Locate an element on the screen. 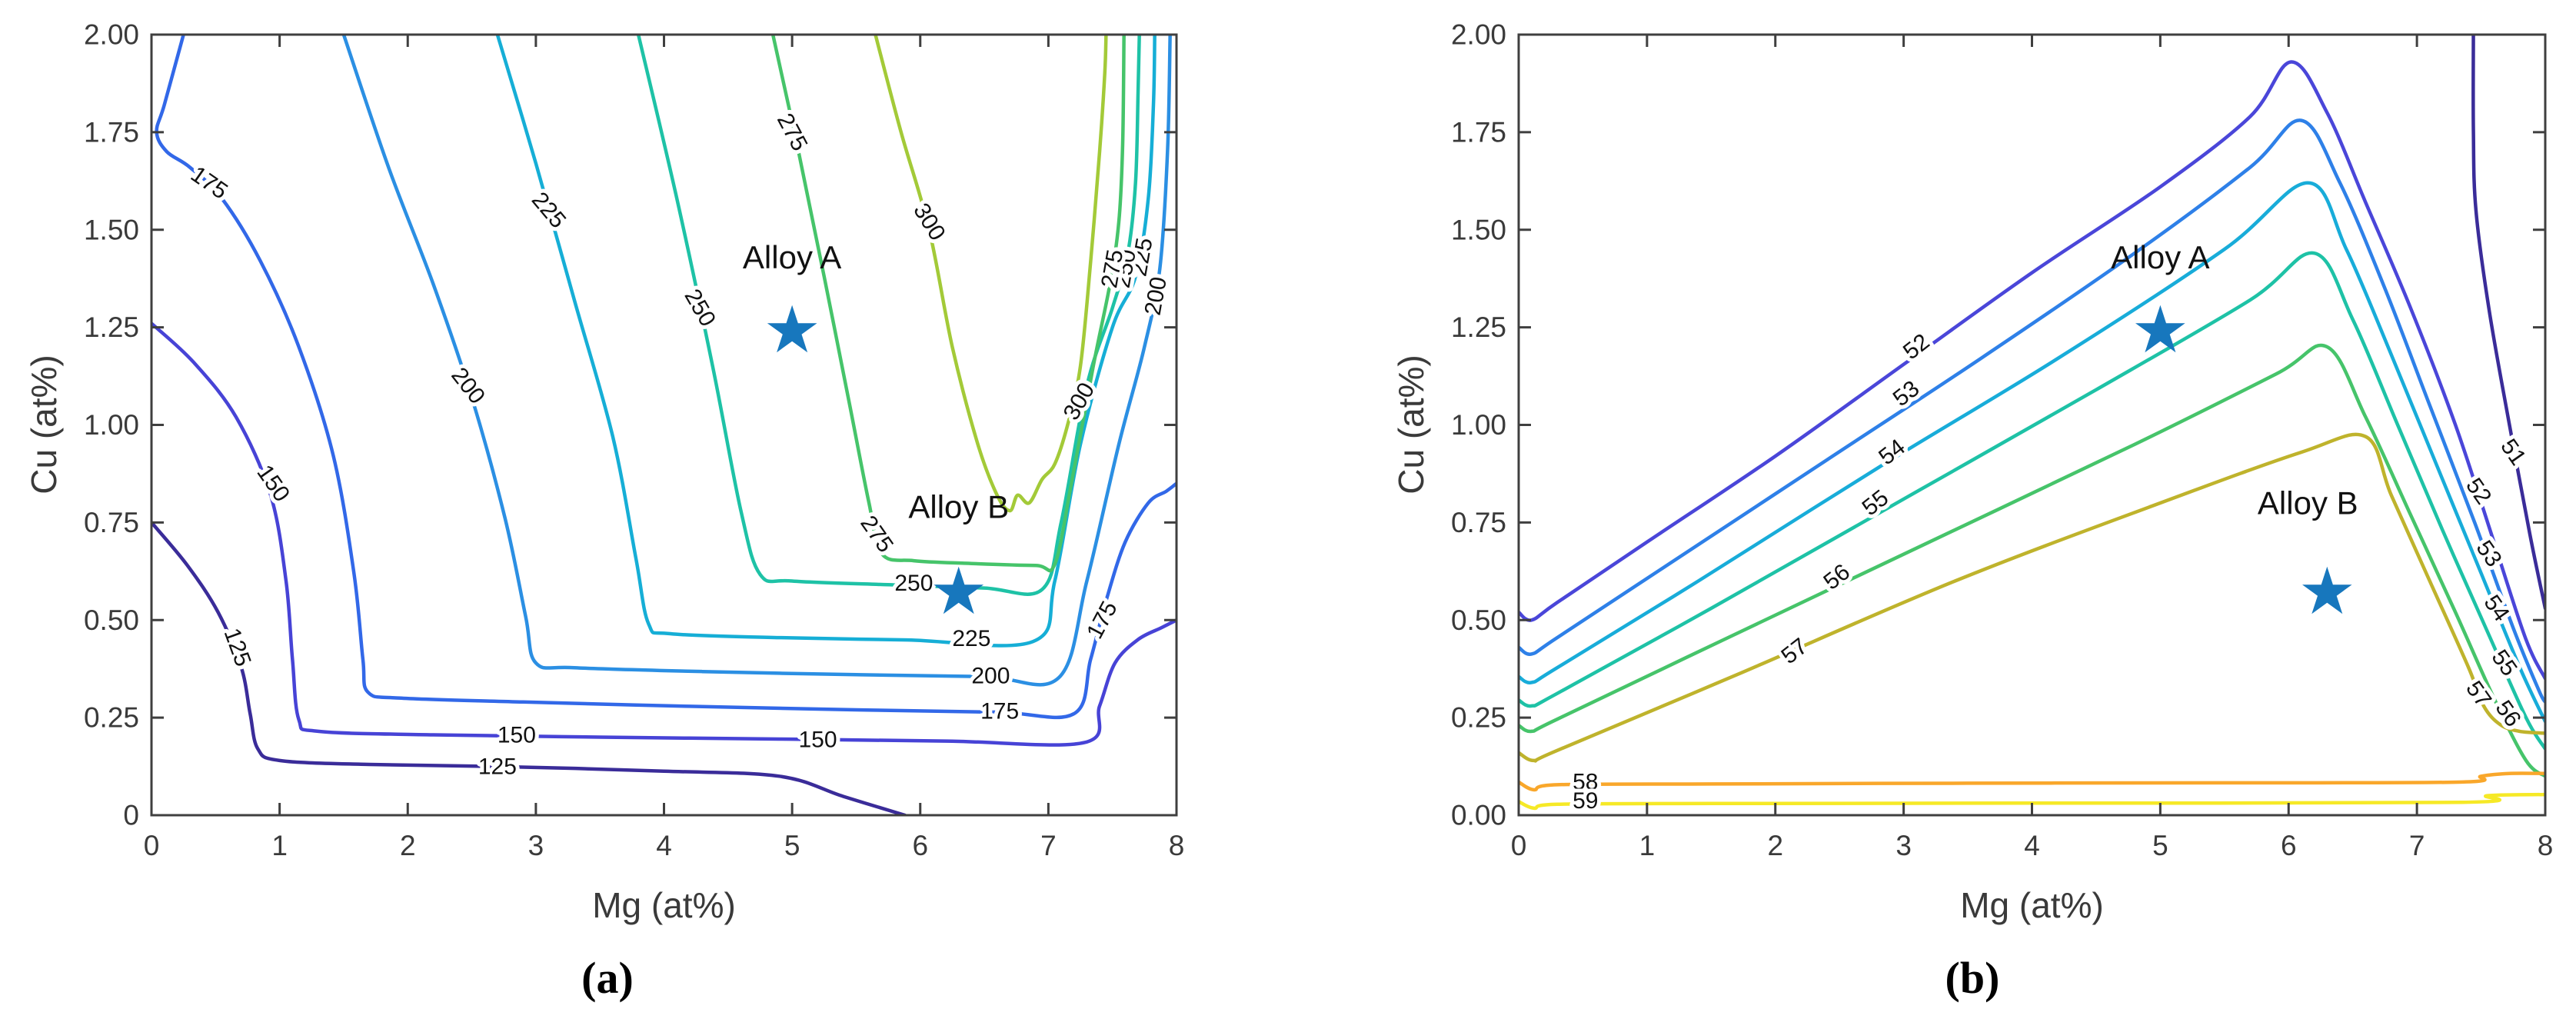 The width and height of the screenshot is (2576, 1029). panel-a-x-tick-label: 0 is located at coordinates (152, 845).